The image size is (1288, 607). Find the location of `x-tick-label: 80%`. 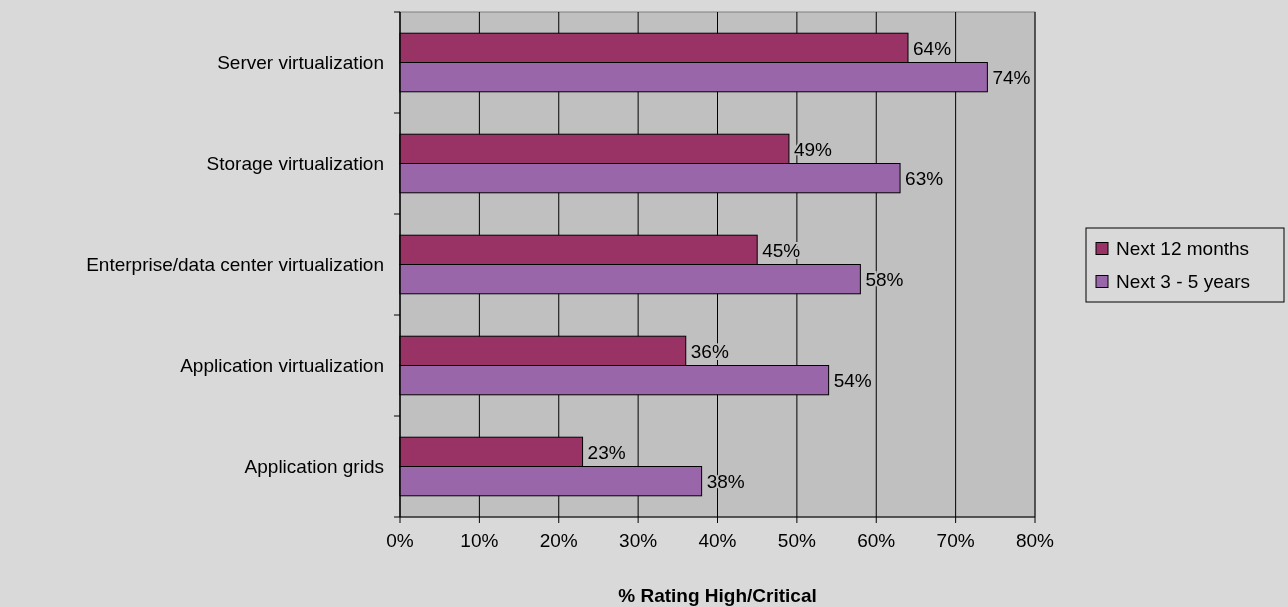

x-tick-label: 80% is located at coordinates (1035, 540).